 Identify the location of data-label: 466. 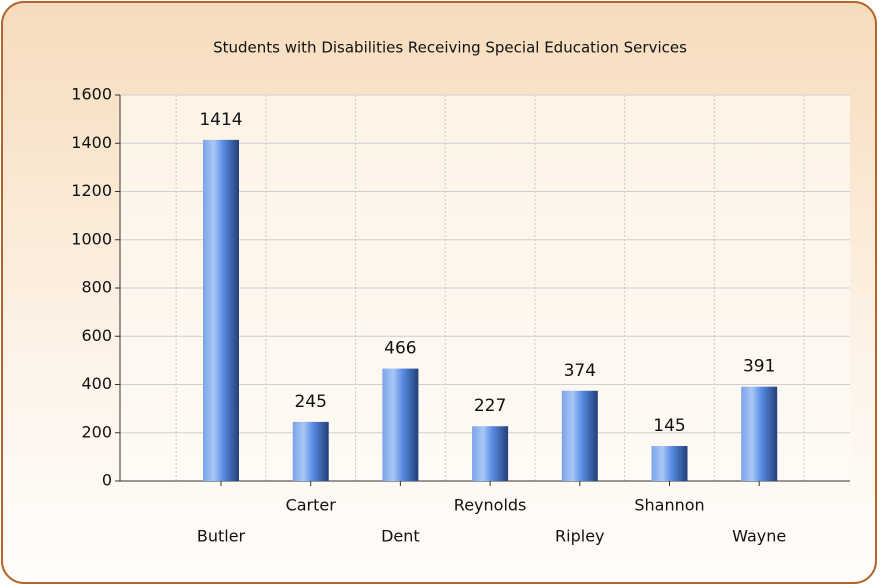
(400, 349).